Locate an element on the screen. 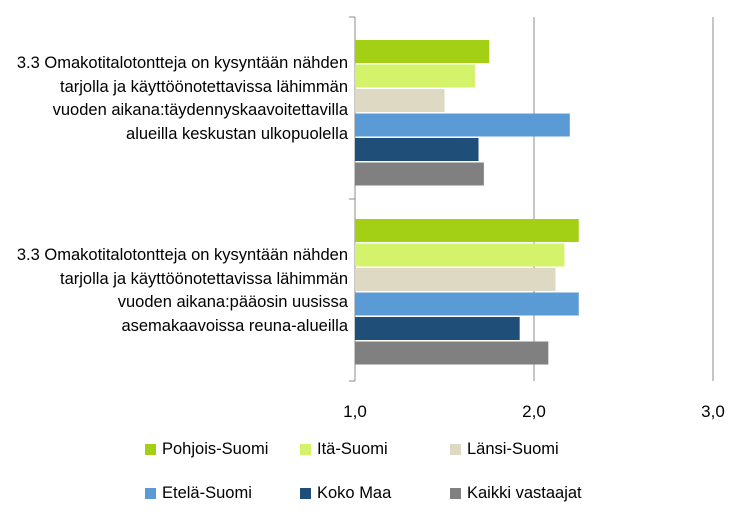 The width and height of the screenshot is (750, 524). legend-item: Itä-Suomi is located at coordinates (375, 449).